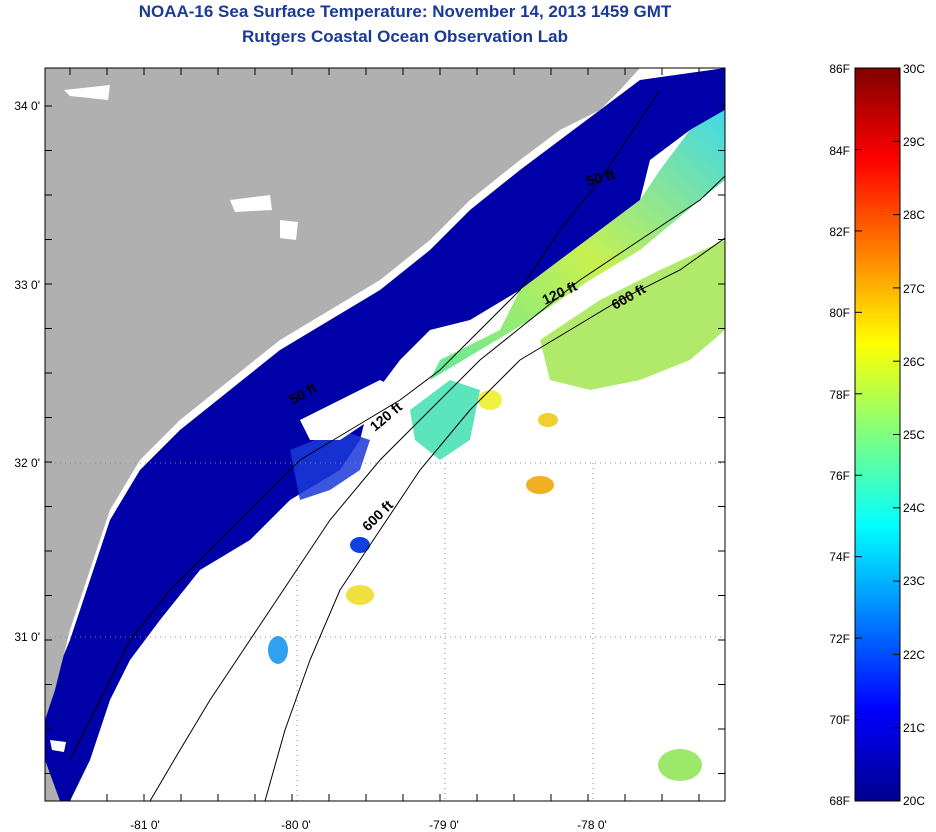 The image size is (936, 832). I want to click on colorbar-label-f: 86F, so click(839, 69).